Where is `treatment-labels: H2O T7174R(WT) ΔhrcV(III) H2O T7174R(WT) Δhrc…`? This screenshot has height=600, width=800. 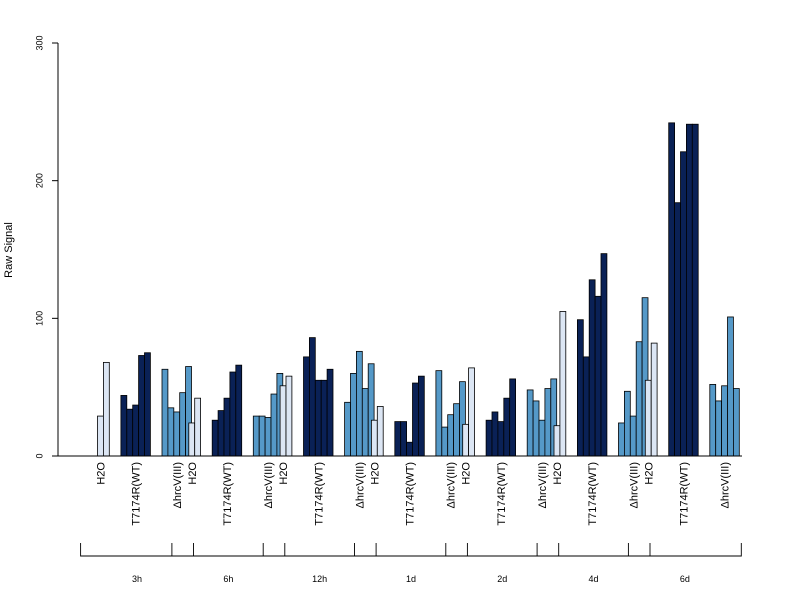
treatment-labels: H2O T7174R(WT) ΔhrcV(III) H2O T7174R(WT) Δhrc… is located at coordinates (413, 494).